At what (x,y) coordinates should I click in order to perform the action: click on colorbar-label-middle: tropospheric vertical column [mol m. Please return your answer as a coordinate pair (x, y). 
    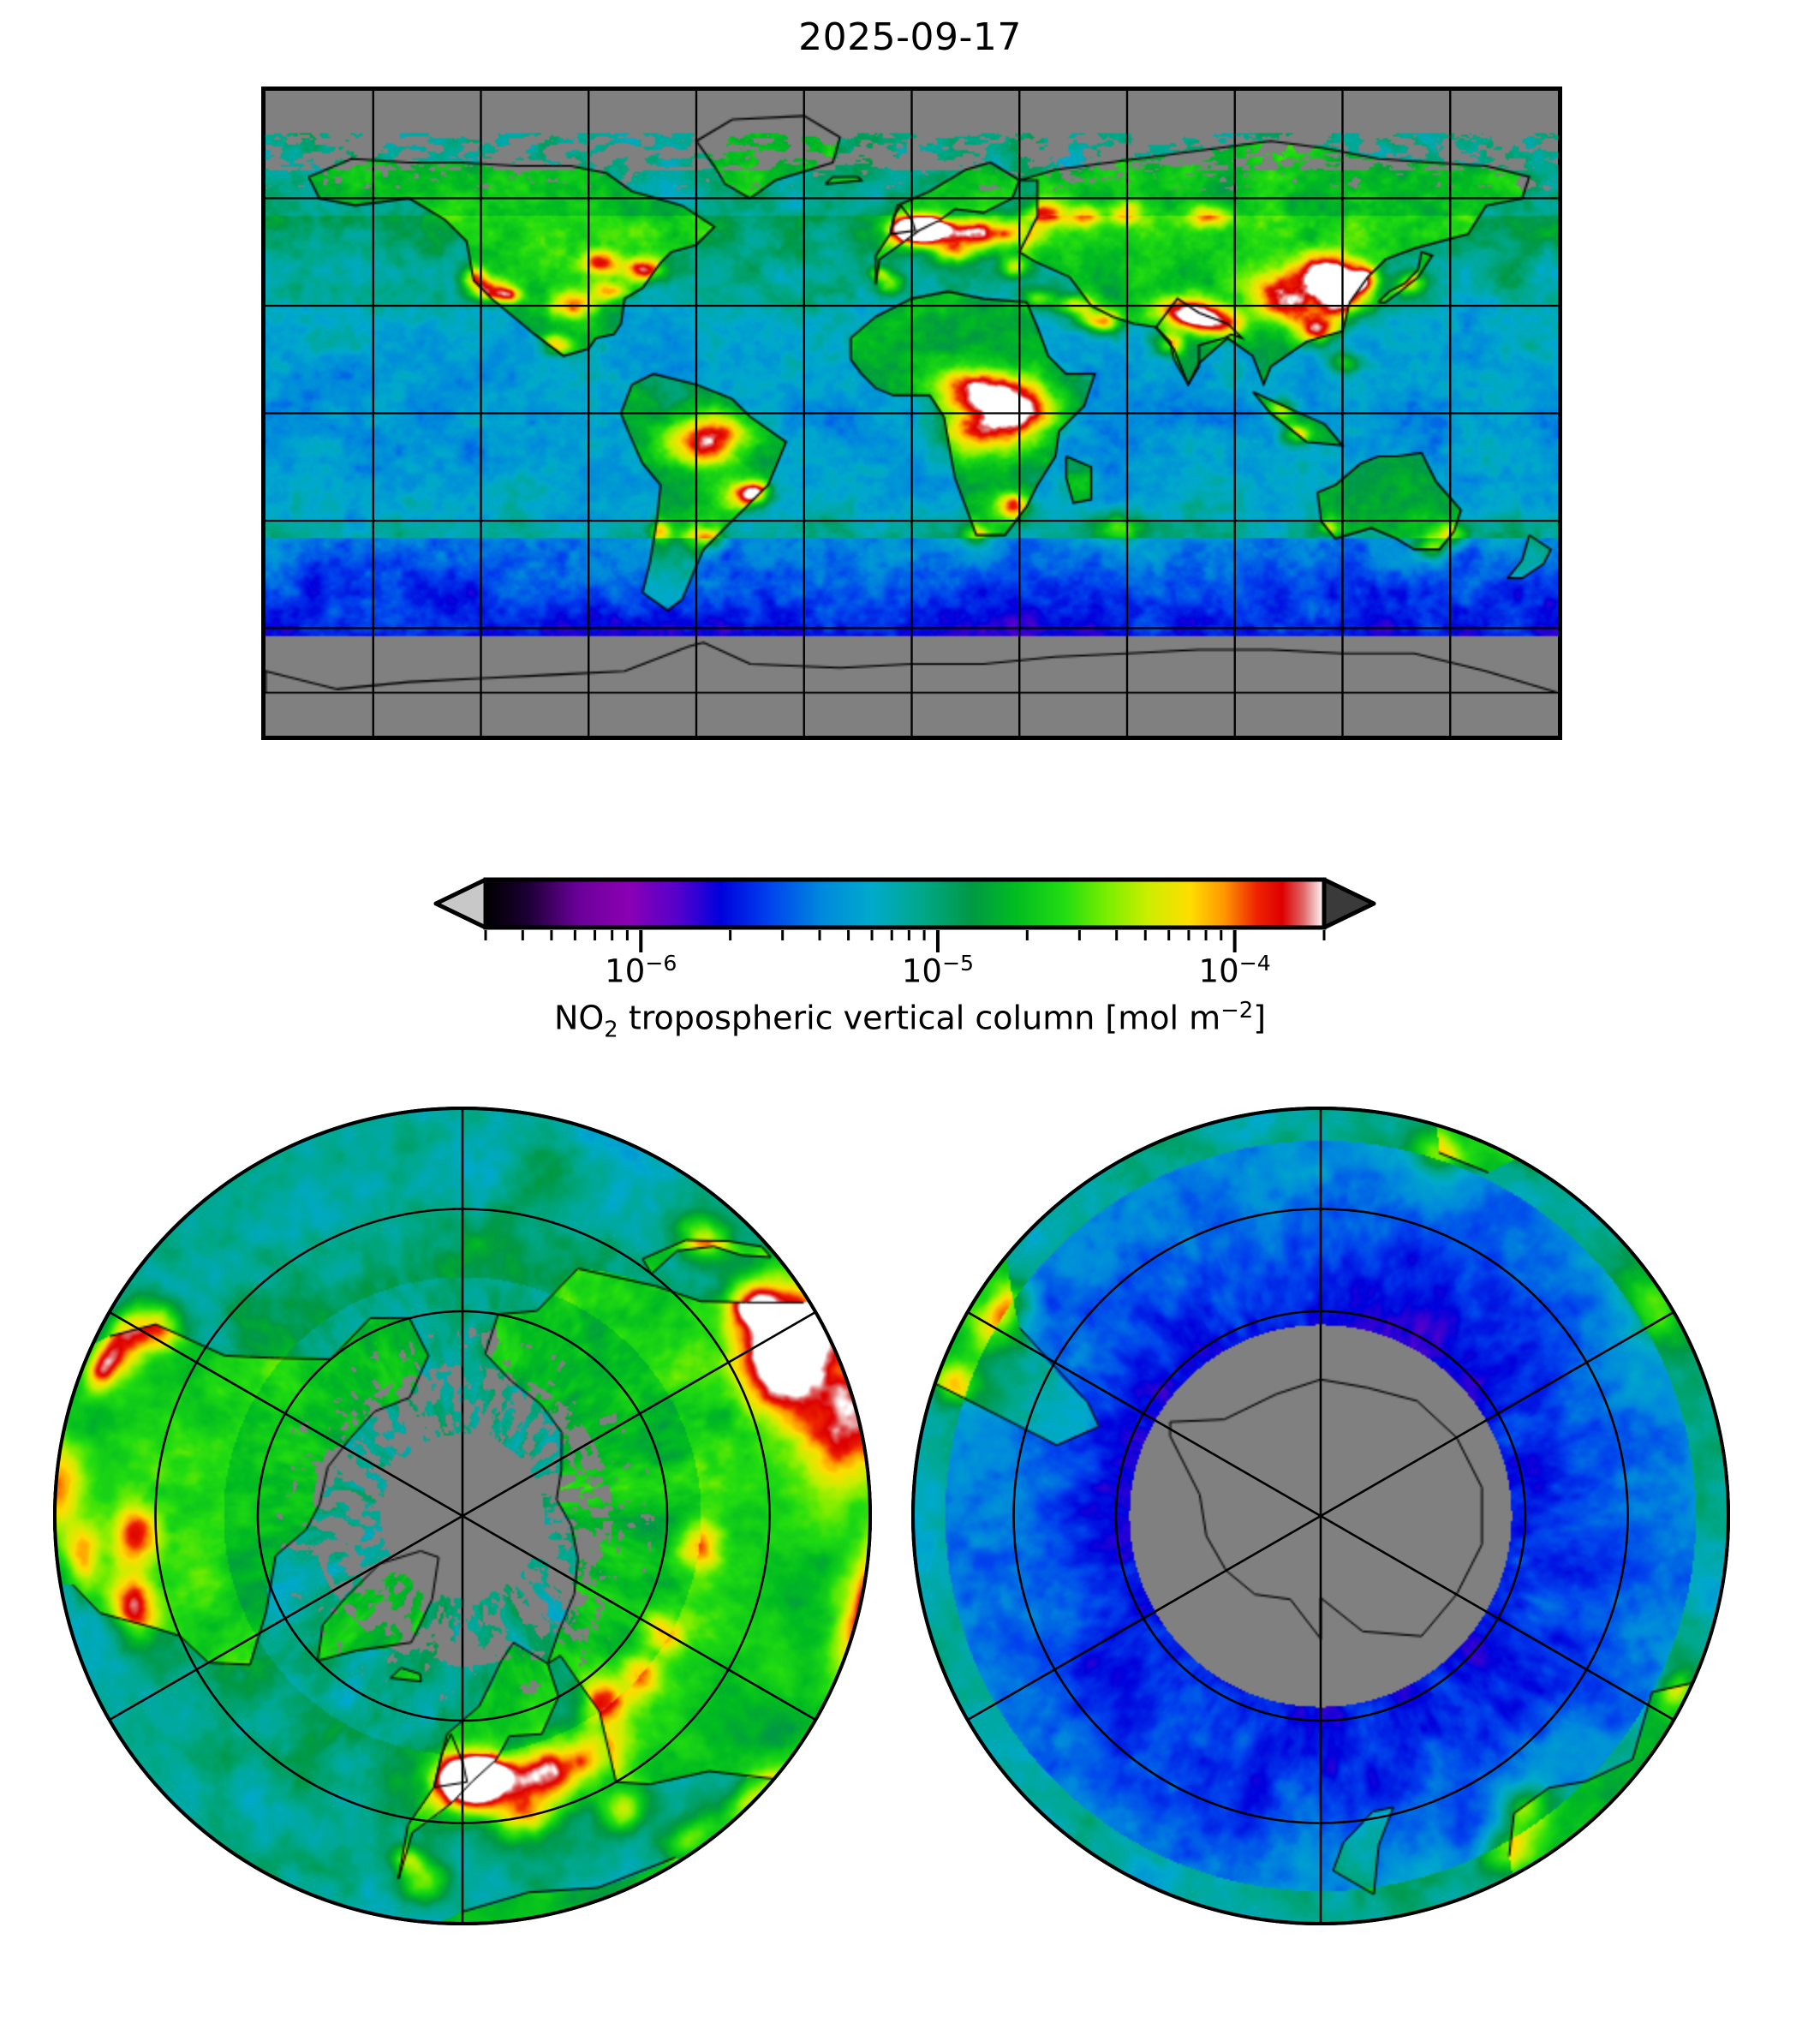
    Looking at the image, I should click on (919, 1018).